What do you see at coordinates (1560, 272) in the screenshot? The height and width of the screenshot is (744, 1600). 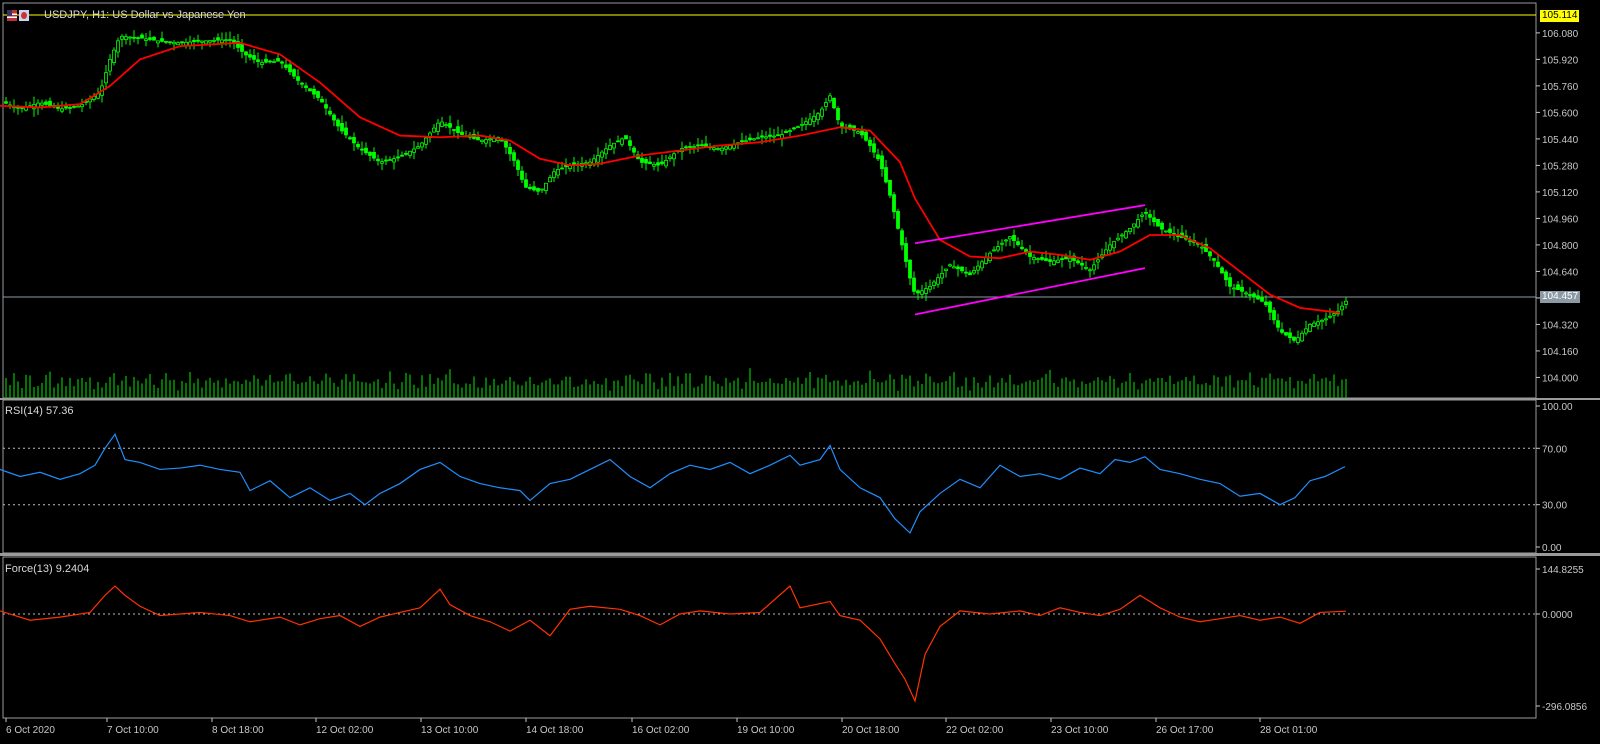 I see `y-tick-label: 104.640` at bounding box center [1560, 272].